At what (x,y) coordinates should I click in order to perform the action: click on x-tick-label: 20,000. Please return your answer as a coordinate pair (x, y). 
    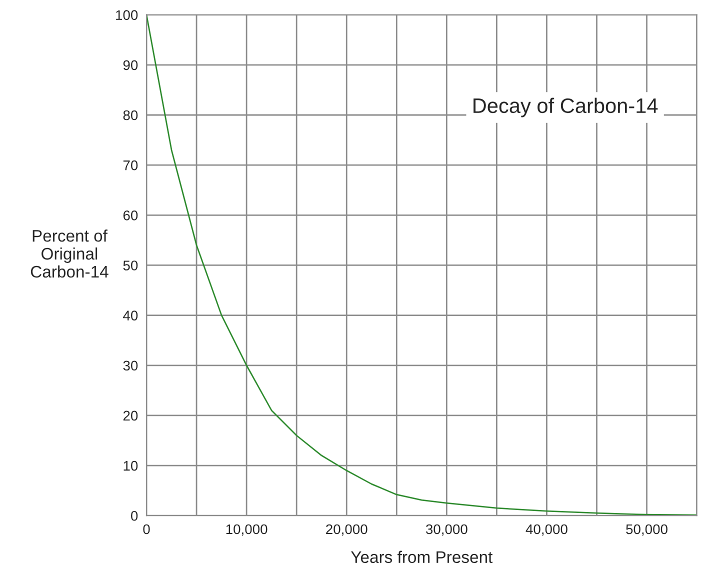
    Looking at the image, I should click on (347, 530).